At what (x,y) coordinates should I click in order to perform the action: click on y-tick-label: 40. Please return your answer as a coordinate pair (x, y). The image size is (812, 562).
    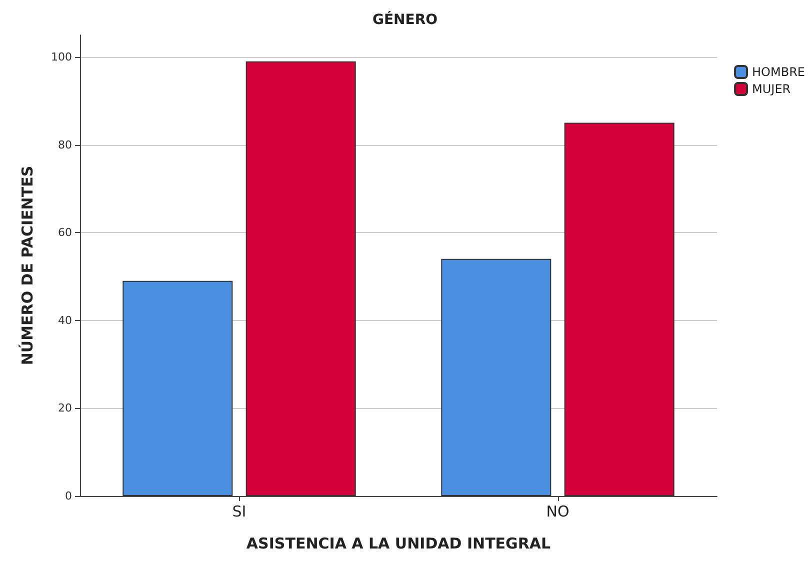
    Looking at the image, I should click on (65, 320).